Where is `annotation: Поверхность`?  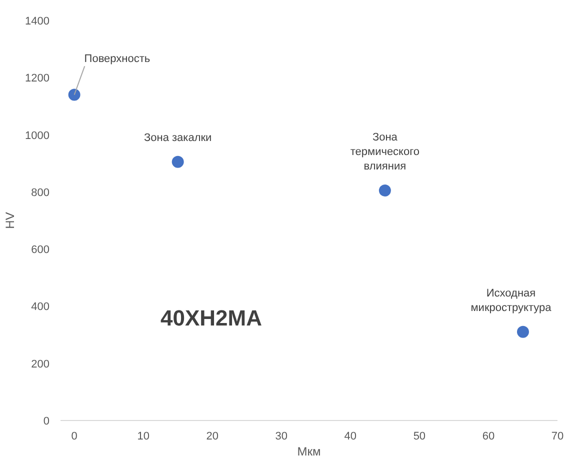
annotation: Поверхность is located at coordinates (117, 58).